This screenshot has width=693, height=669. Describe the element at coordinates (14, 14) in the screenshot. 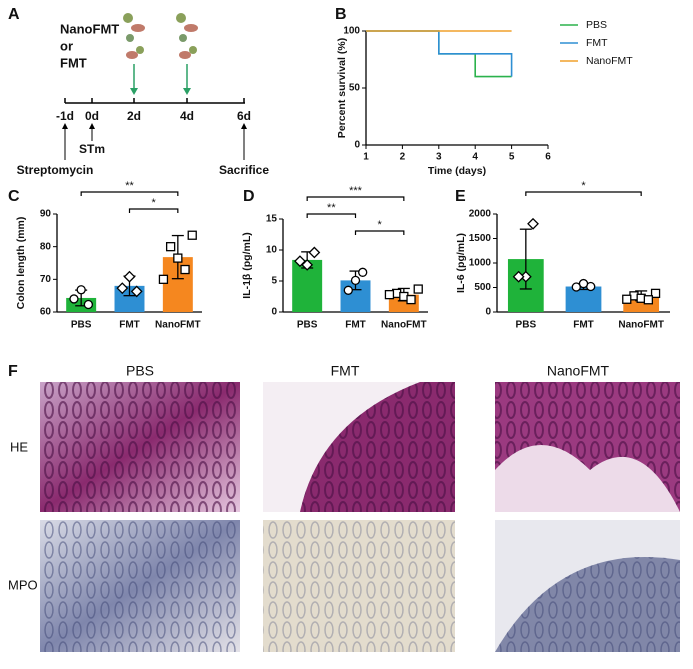

I see `panel-letter: A` at that location.